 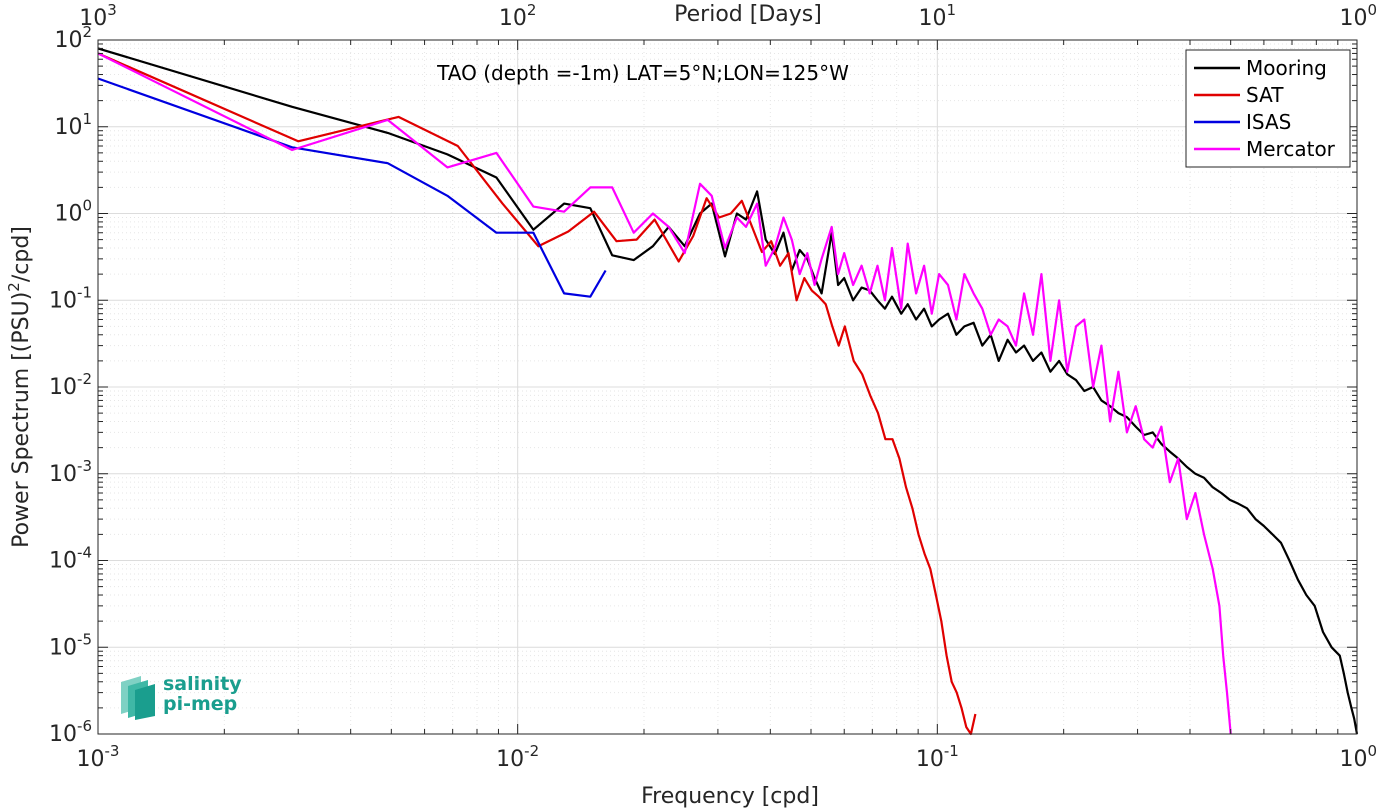 I want to click on logo-line-1: salinity, so click(x=202, y=684).